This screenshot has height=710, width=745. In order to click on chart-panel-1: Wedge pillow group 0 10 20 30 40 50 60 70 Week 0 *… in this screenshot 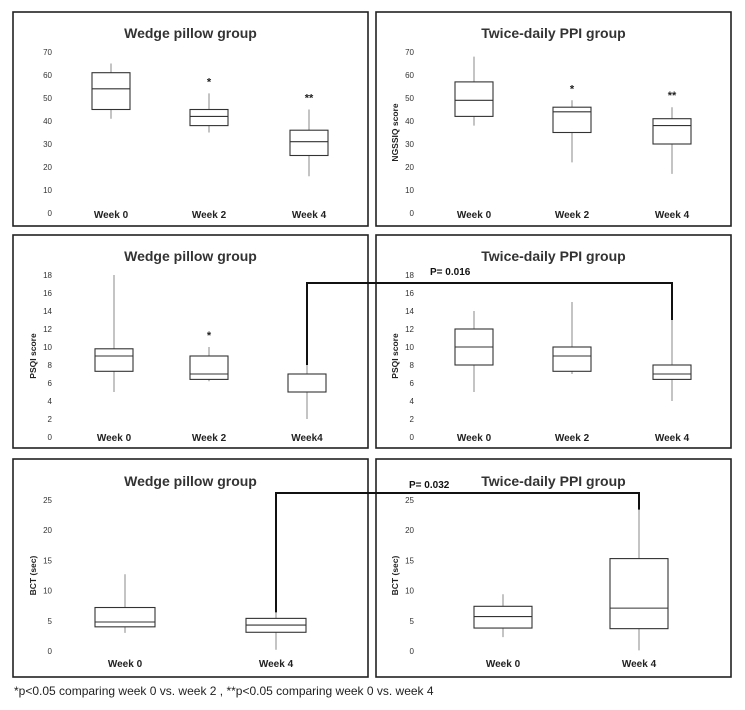, I will do `click(190, 119)`.